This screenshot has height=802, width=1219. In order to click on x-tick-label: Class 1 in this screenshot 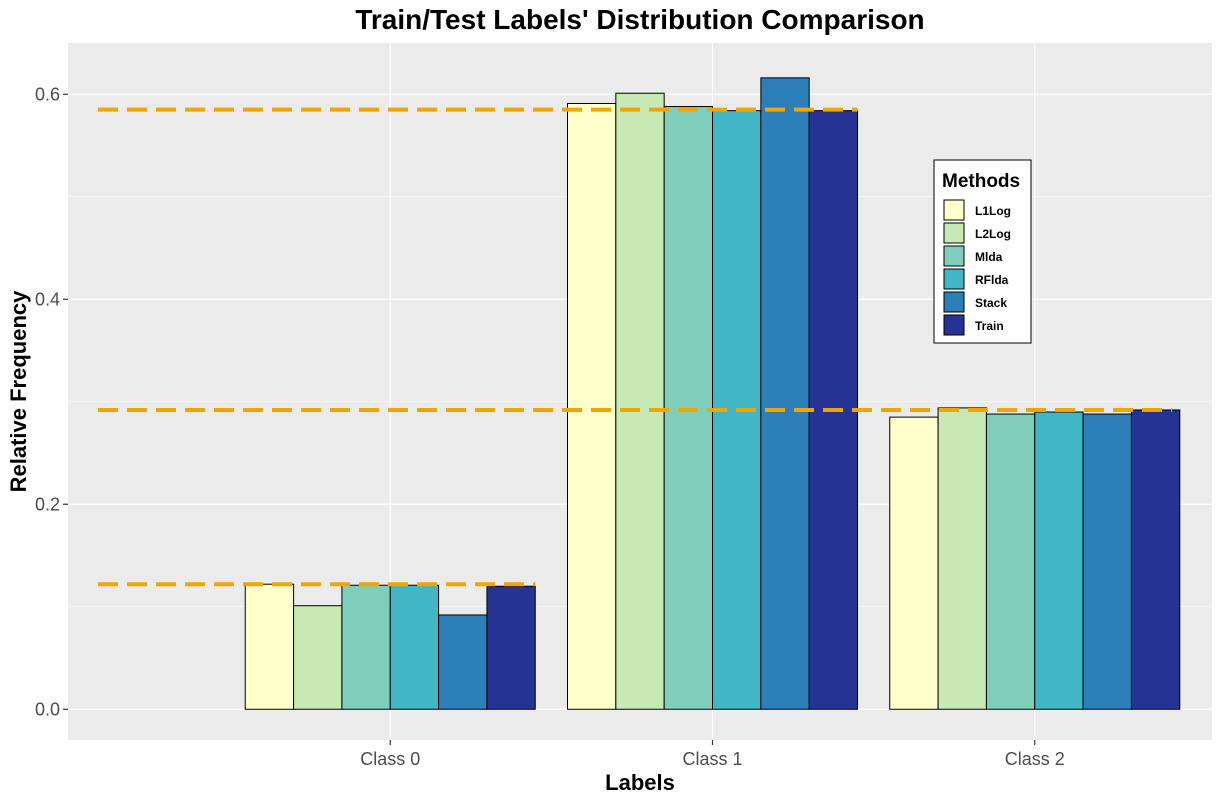, I will do `click(712, 759)`.